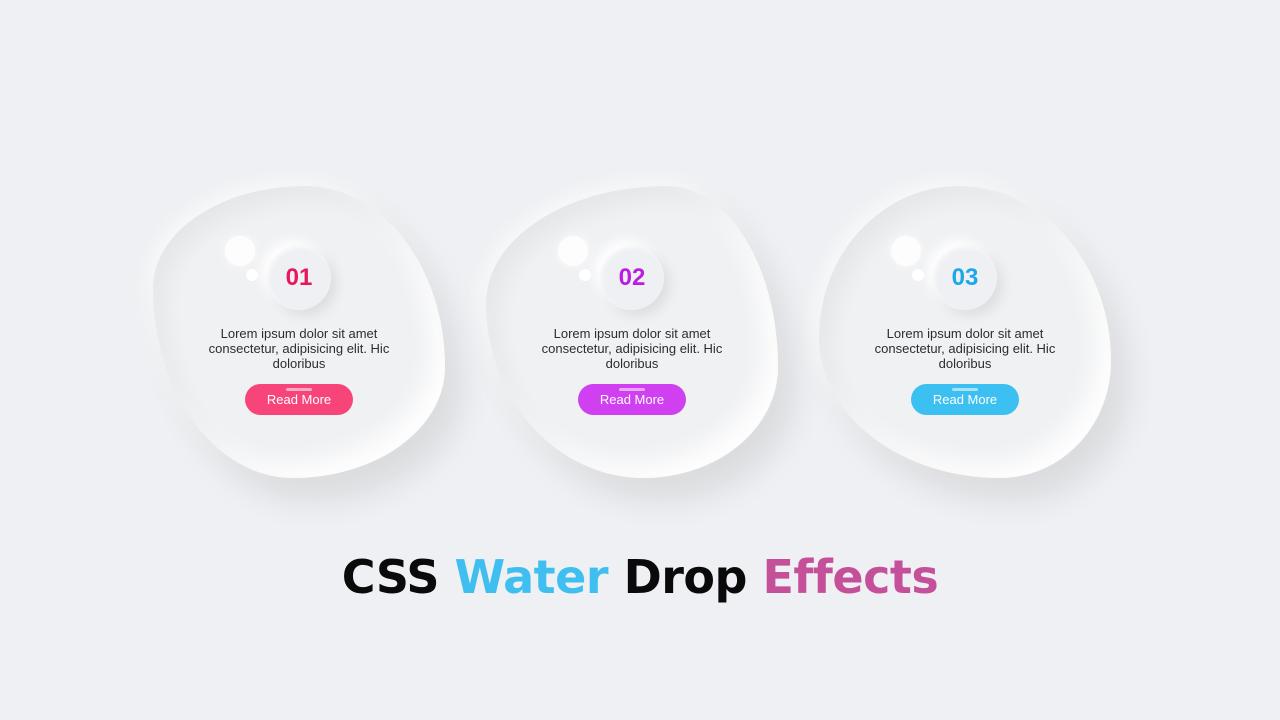  Describe the element at coordinates (390, 577) in the screenshot. I see `title-word-css: CSS` at that location.